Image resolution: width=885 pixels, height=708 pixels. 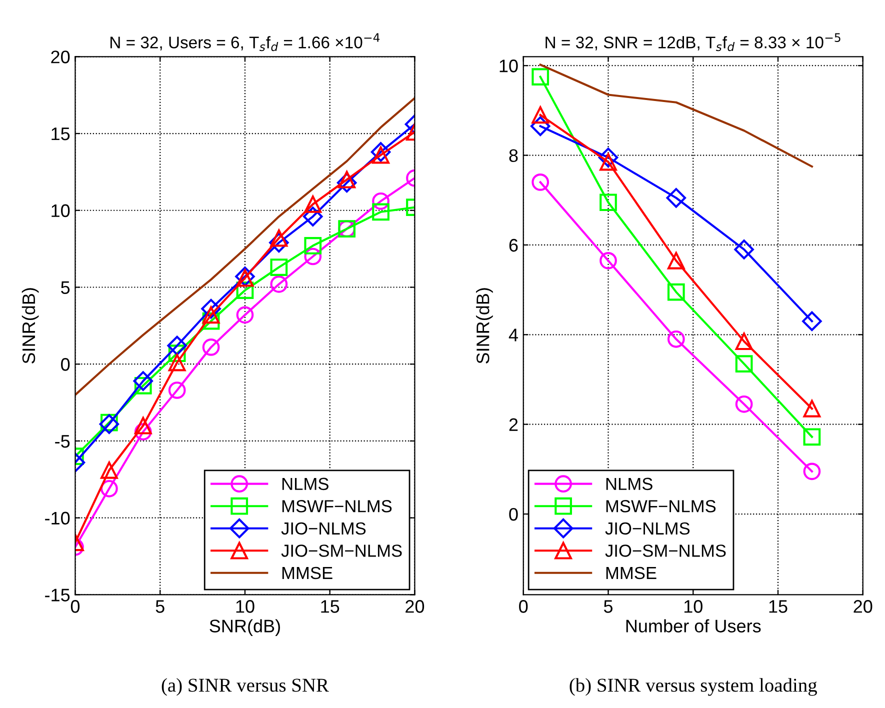 I want to click on y-tick-label: 2, so click(x=513, y=424).